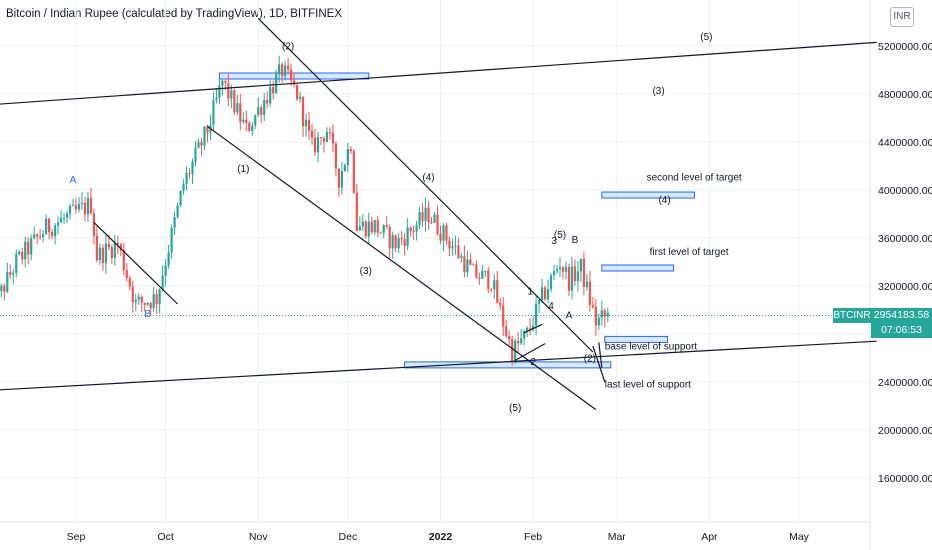 This screenshot has height=550, width=932. What do you see at coordinates (165, 537) in the screenshot?
I see `x-tick-label: Oct` at bounding box center [165, 537].